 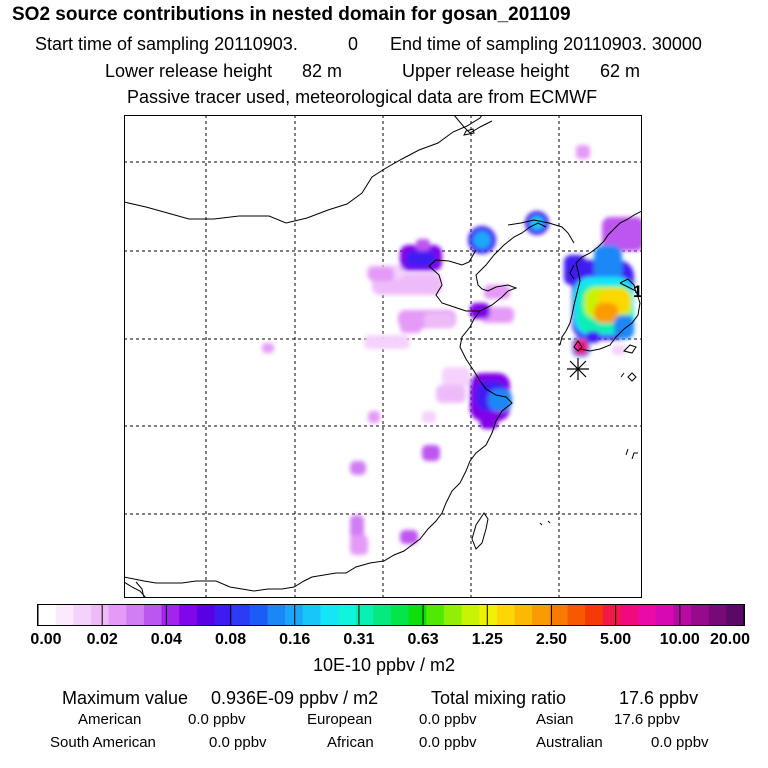 What do you see at coordinates (295, 639) in the screenshot?
I see `colorbar-tick-label: 0.16` at bounding box center [295, 639].